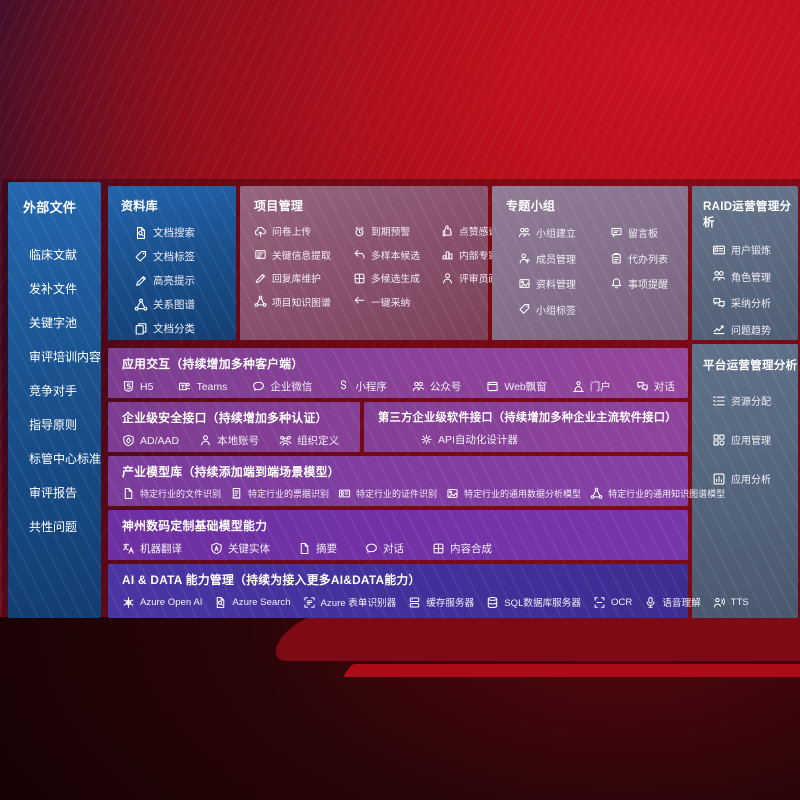  What do you see at coordinates (739, 602) in the screenshot?
I see `feature-label: TTS` at bounding box center [739, 602].